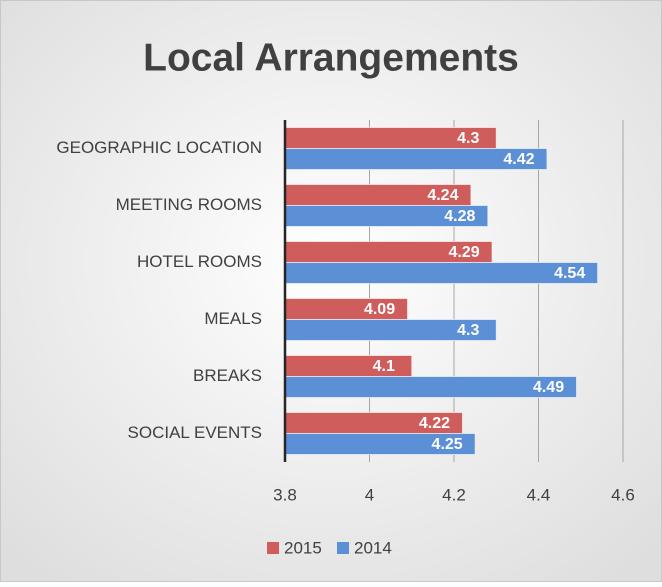 The image size is (662, 587). What do you see at coordinates (303, 547) in the screenshot?
I see `legend-label: 2015` at bounding box center [303, 547].